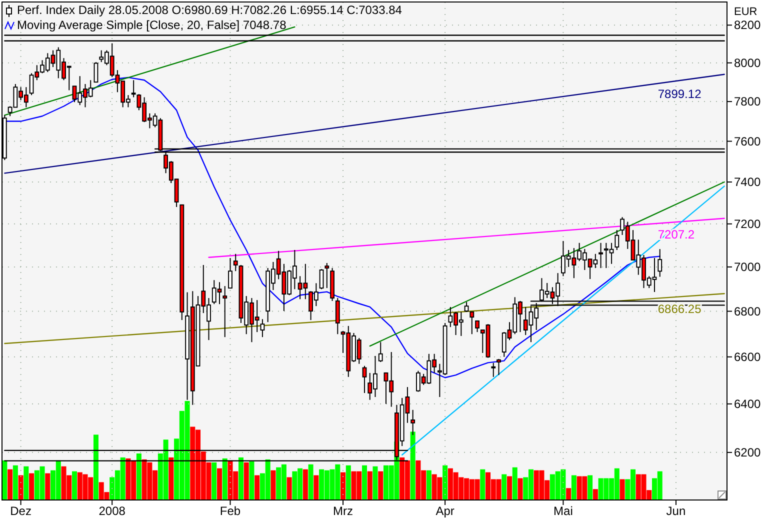 Image resolution: width=769 pixels, height=520 pixels. Describe the element at coordinates (748, 63) in the screenshot. I see `y-tick-label: 8000` at that location.